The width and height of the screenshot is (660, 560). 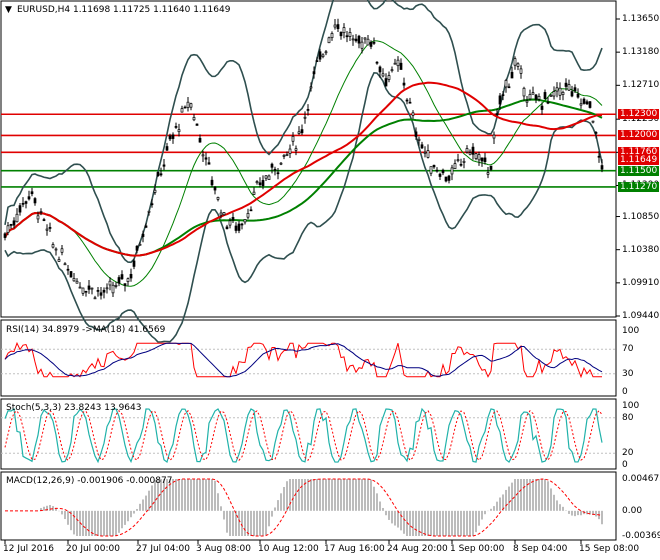 What do you see at coordinates (628, 349) in the screenshot?
I see `rsi-tick: 70` at bounding box center [628, 349].